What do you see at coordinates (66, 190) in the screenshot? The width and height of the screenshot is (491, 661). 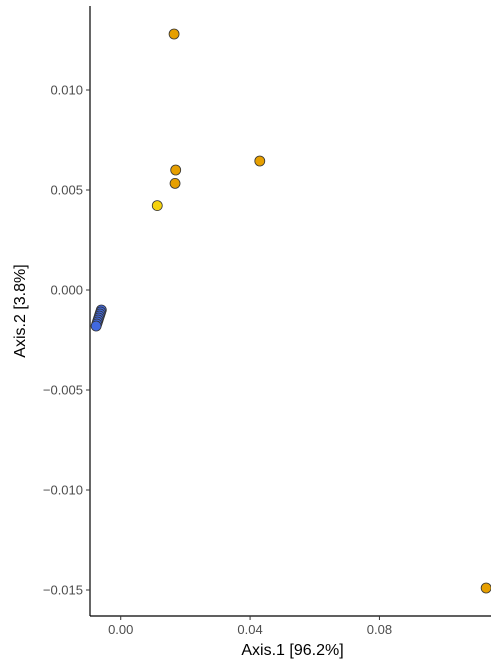 I see `y-tick-label: 0.005` at bounding box center [66, 190].